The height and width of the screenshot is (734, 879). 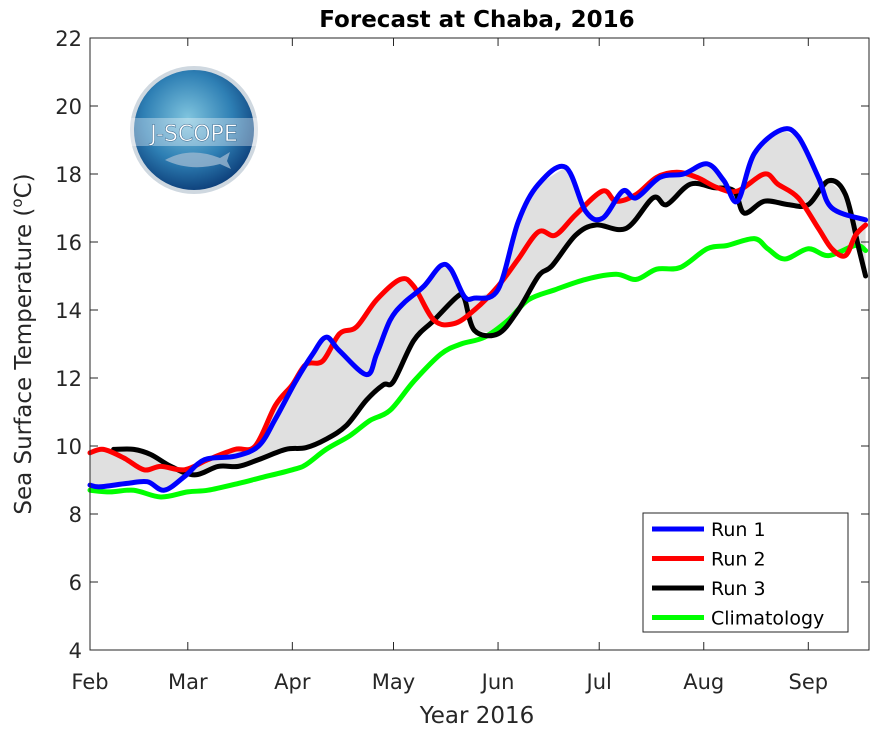 What do you see at coordinates (68, 175) in the screenshot?
I see `y-tick-label: 18` at bounding box center [68, 175].